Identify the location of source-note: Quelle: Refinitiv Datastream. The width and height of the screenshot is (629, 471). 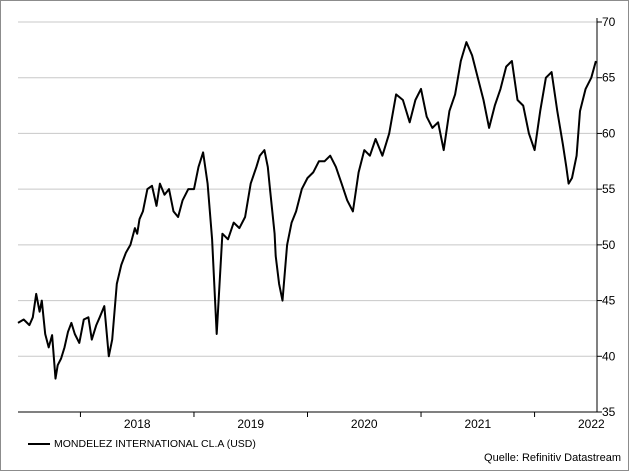
(552, 458).